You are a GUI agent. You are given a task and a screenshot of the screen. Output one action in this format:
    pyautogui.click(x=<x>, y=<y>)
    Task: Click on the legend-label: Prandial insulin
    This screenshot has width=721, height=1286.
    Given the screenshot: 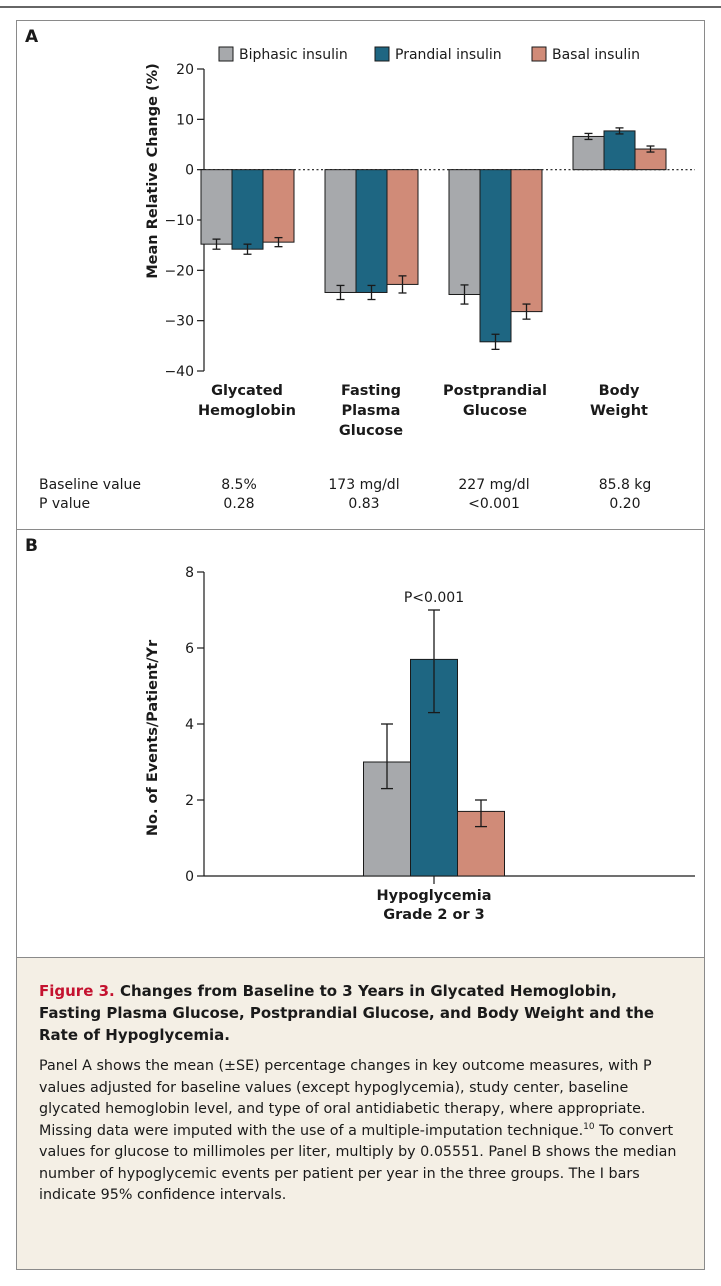 What is the action you would take?
    pyautogui.click(x=448, y=55)
    